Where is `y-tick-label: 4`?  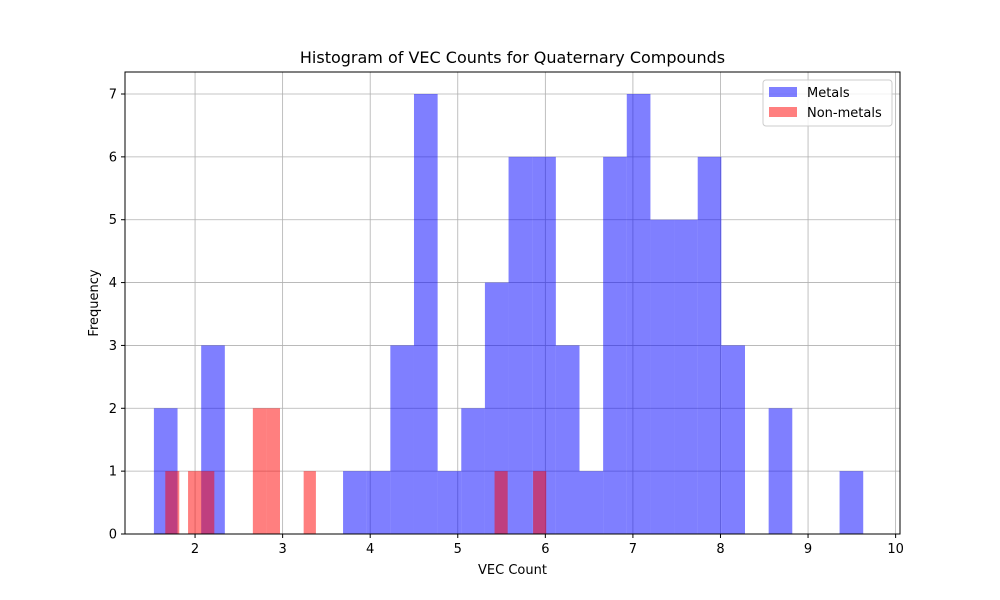
y-tick-label: 4 is located at coordinates (113, 283).